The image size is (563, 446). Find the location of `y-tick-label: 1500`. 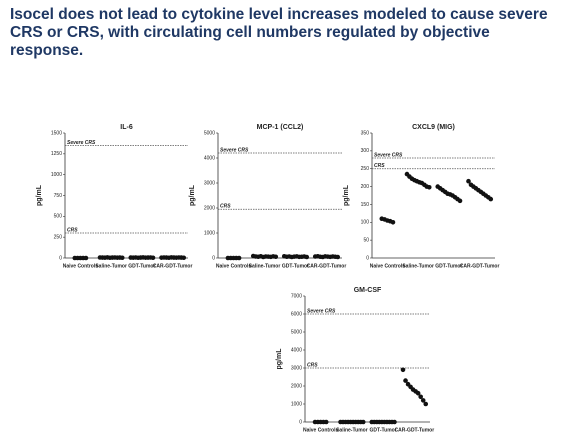

y-tick-label: 1500 is located at coordinates (56, 133).